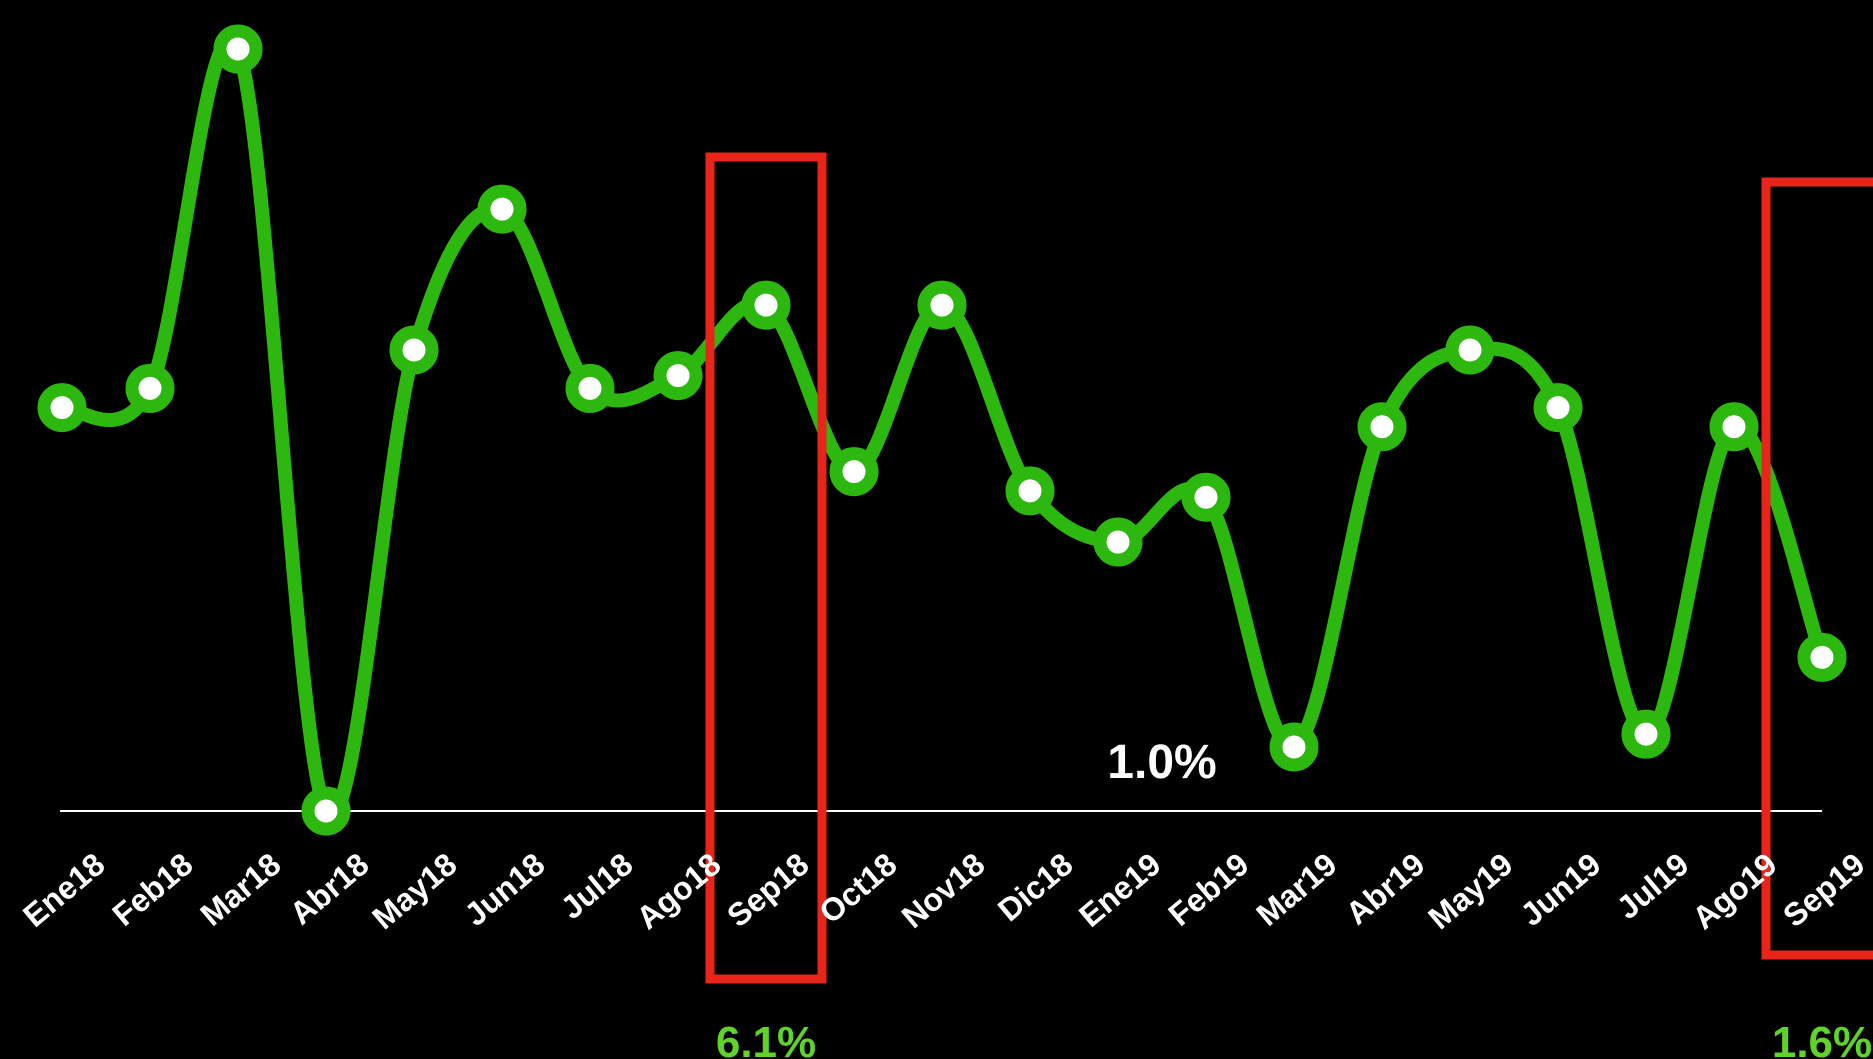 This screenshot has height=1059, width=1873. Describe the element at coordinates (766, 305) in the screenshot. I see `data-point-sep18` at that location.